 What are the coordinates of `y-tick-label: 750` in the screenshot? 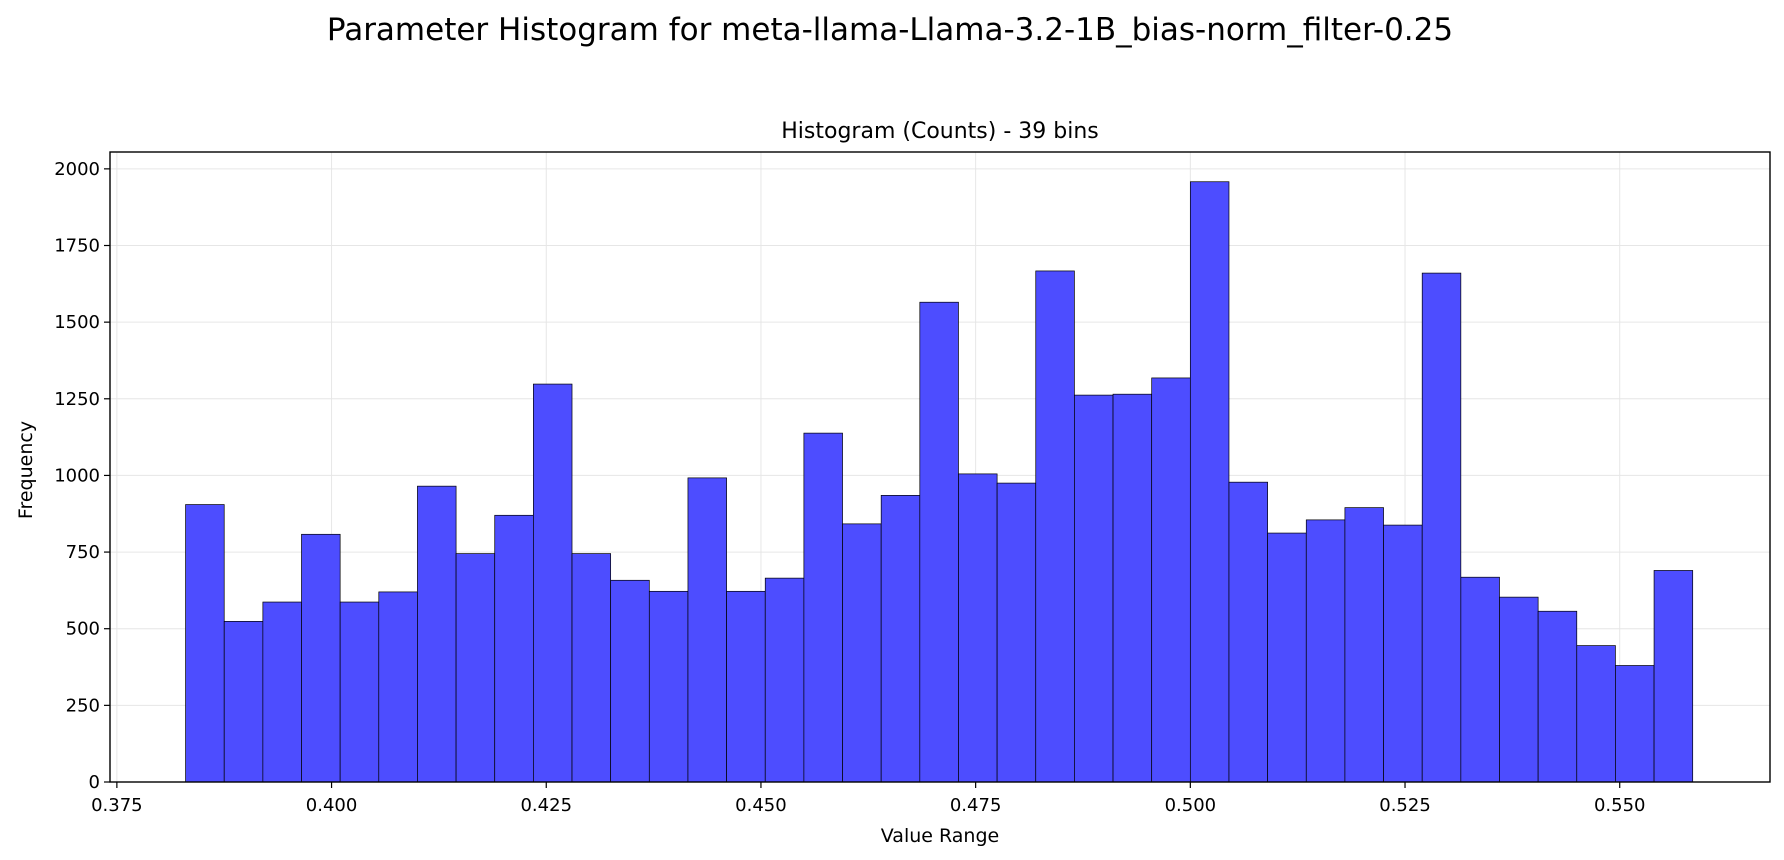 It's located at (83, 552).